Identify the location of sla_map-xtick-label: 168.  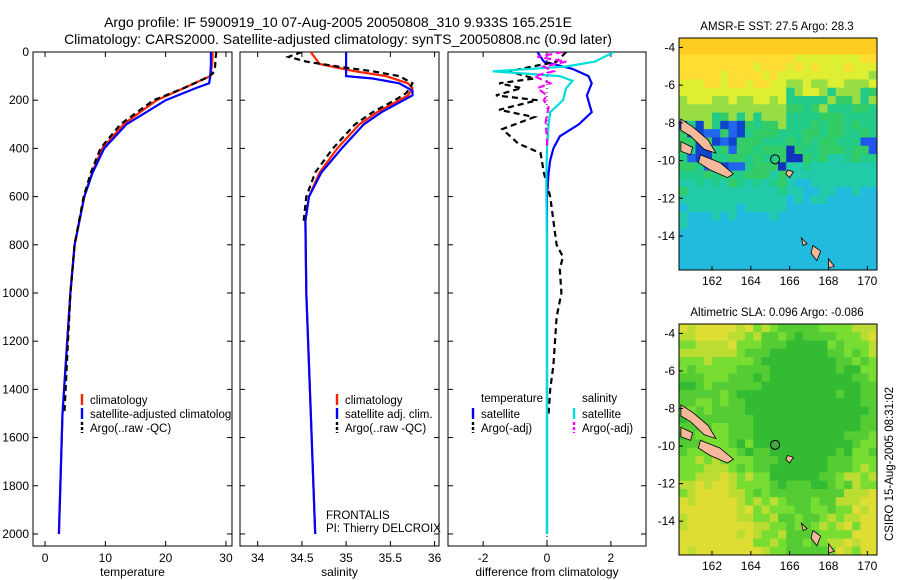
(828, 566).